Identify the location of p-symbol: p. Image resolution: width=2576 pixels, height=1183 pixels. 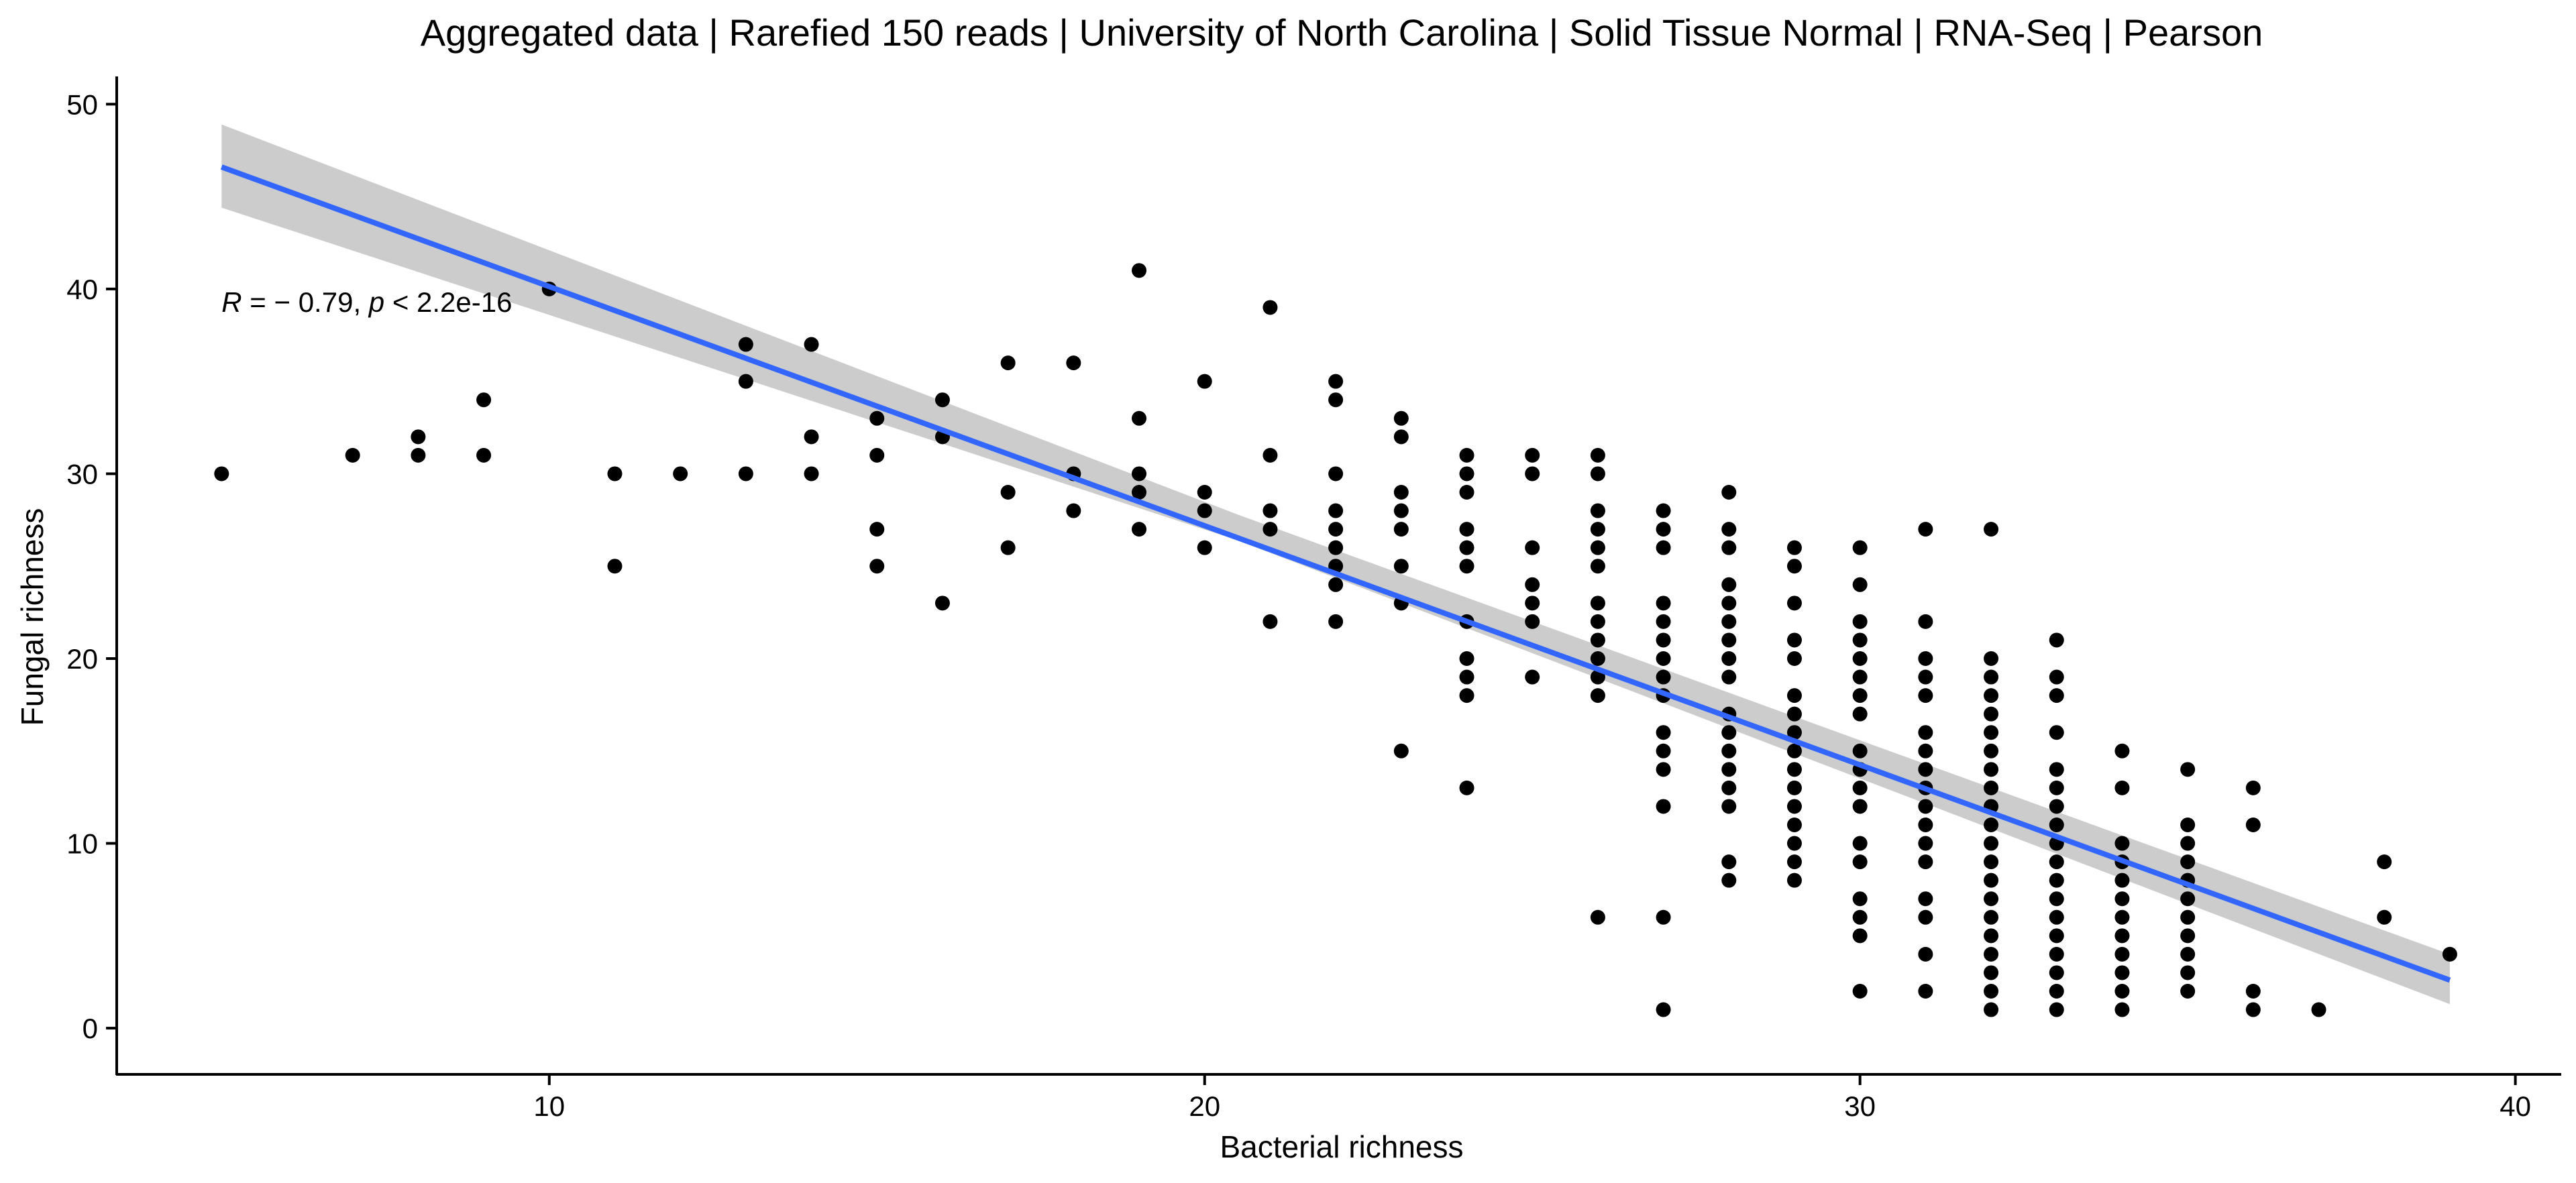
(376, 302).